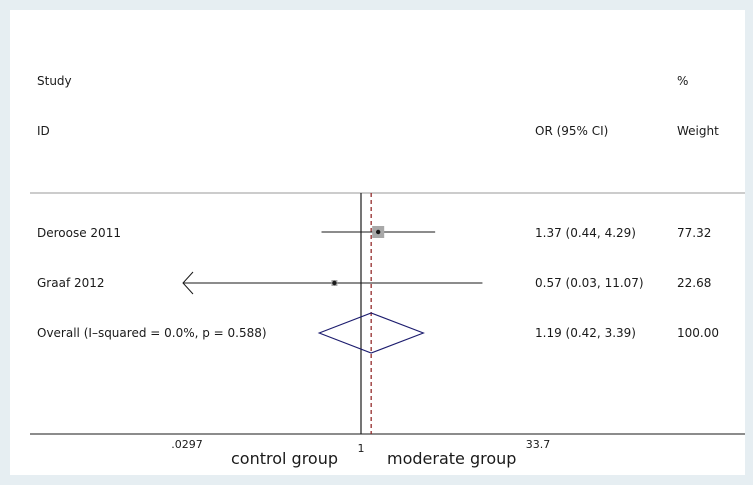  Describe the element at coordinates (452, 458) in the screenshot. I see `moderate-group-label: moderate group` at that location.